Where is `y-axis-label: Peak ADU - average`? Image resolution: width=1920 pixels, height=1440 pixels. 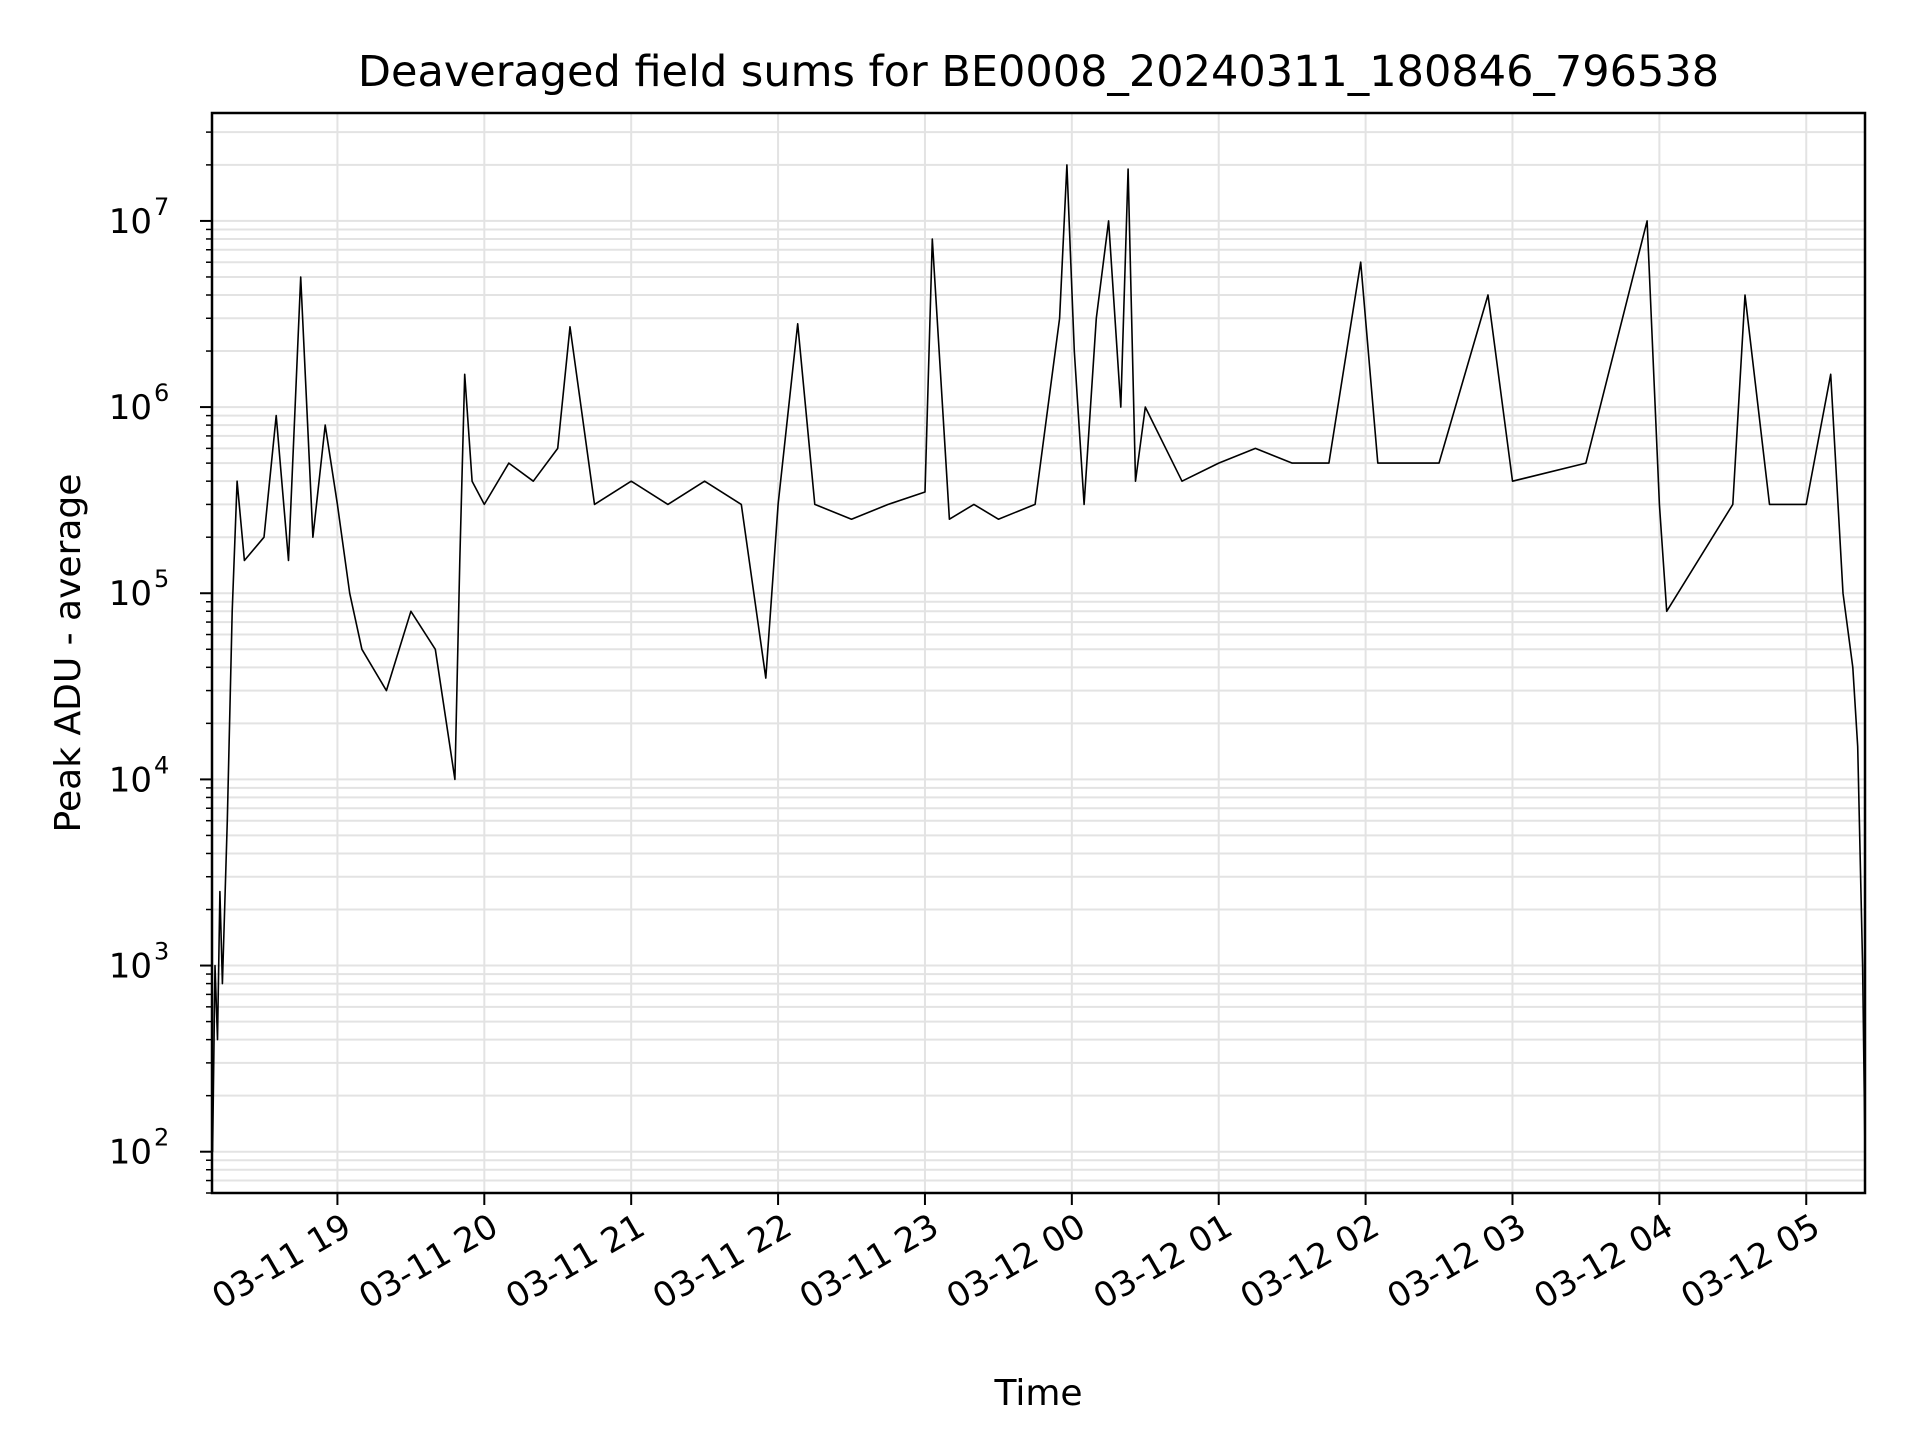
y-axis-label: Peak ADU - average is located at coordinates (68, 653).